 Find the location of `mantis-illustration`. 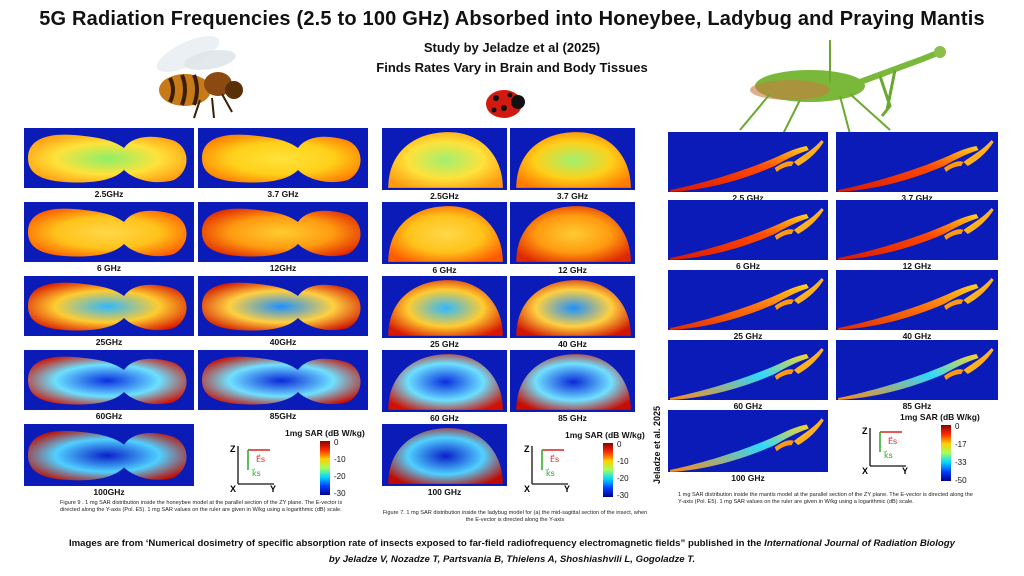

mantis-illustration is located at coordinates (842, 88).